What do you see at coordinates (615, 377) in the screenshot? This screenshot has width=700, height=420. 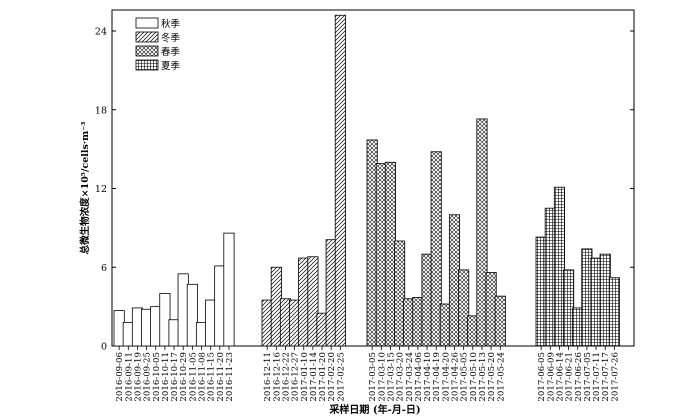 I see `x-tick-label: 2017-07-26` at bounding box center [615, 377].